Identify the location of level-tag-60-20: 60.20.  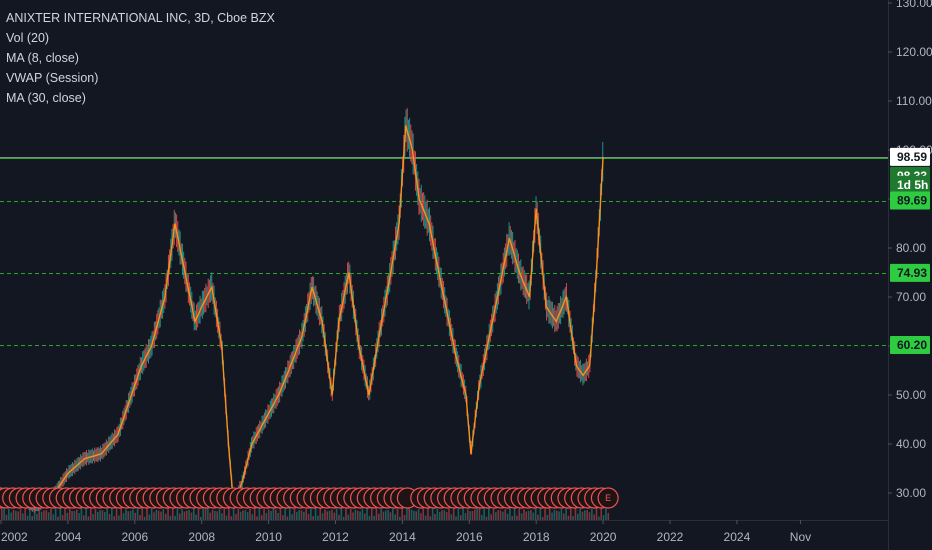
(912, 345).